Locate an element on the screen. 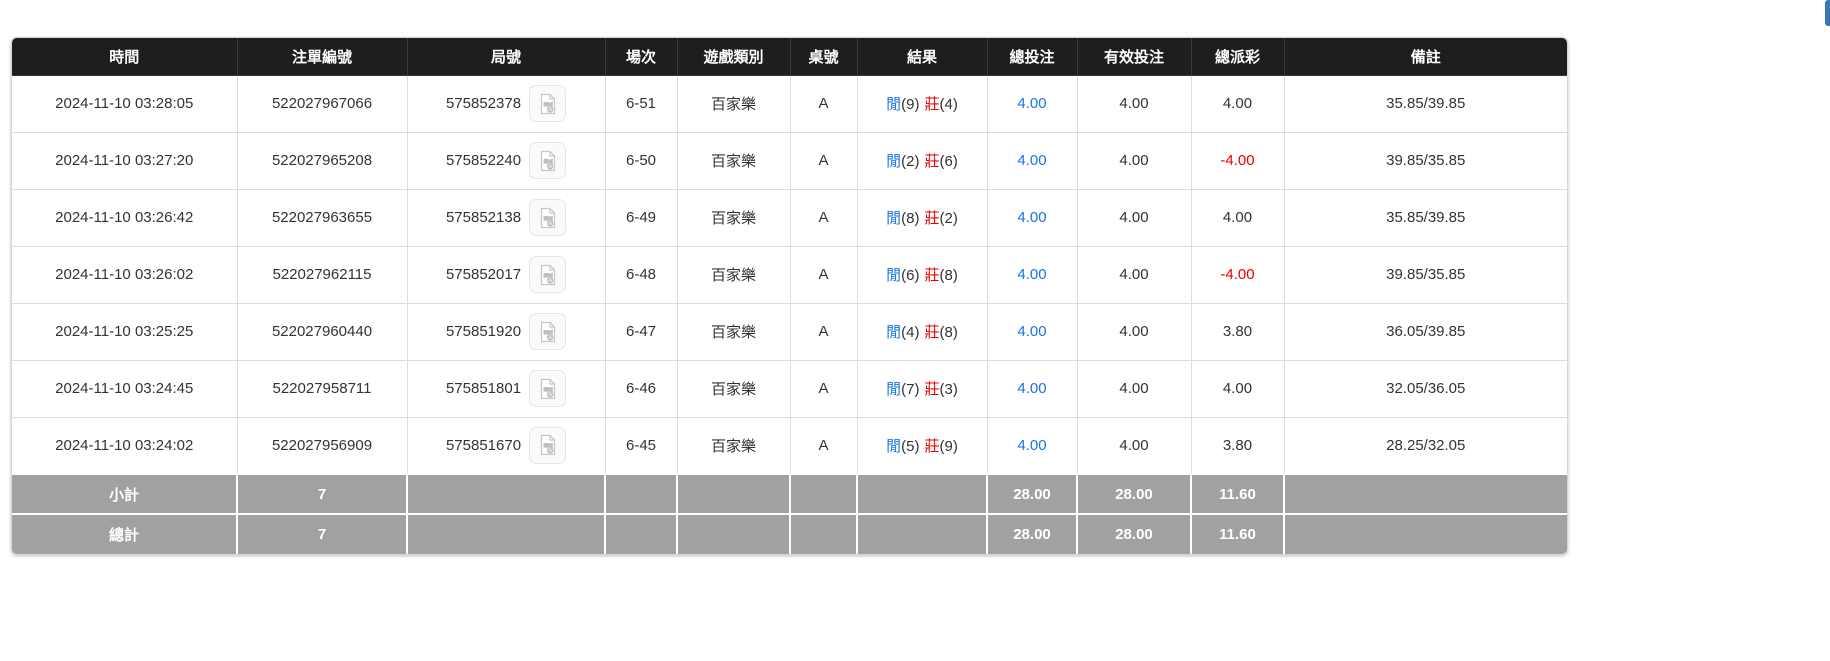 The image size is (1830, 661). result-player: 閒(9) is located at coordinates (902, 104).